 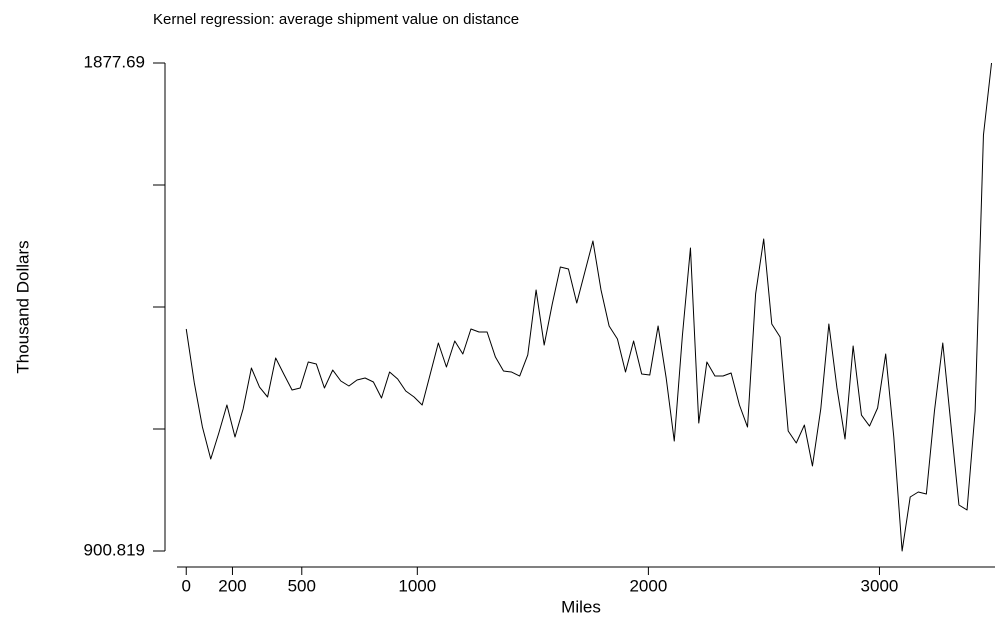 What do you see at coordinates (417, 585) in the screenshot?
I see `x-tick-label: 1000` at bounding box center [417, 585].